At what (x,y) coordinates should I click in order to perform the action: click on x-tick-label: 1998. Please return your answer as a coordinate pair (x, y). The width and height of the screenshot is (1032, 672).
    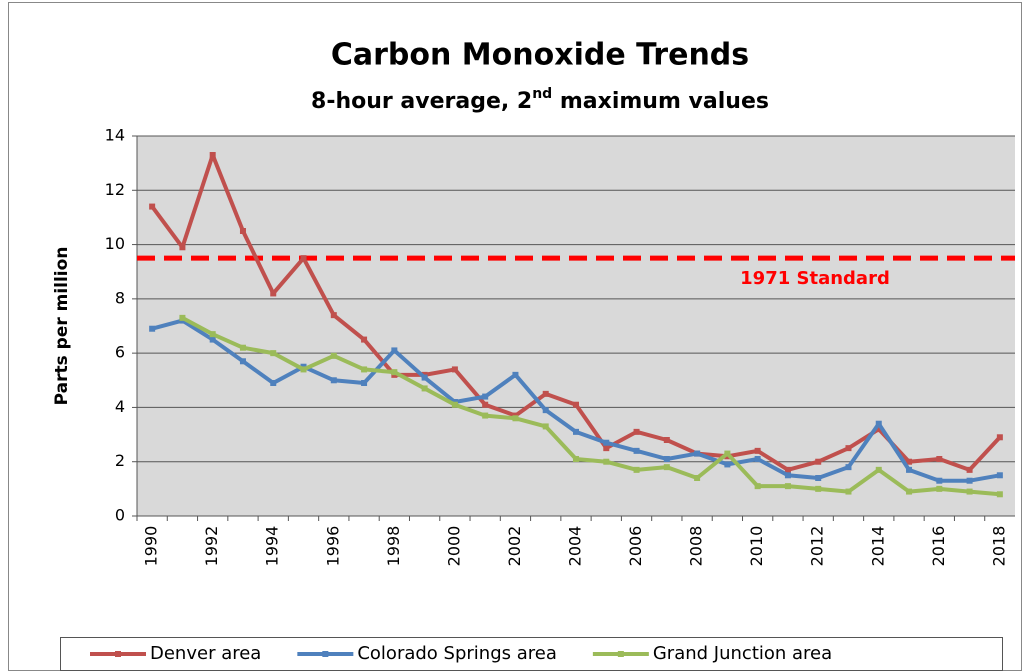
    Looking at the image, I should click on (393, 546).